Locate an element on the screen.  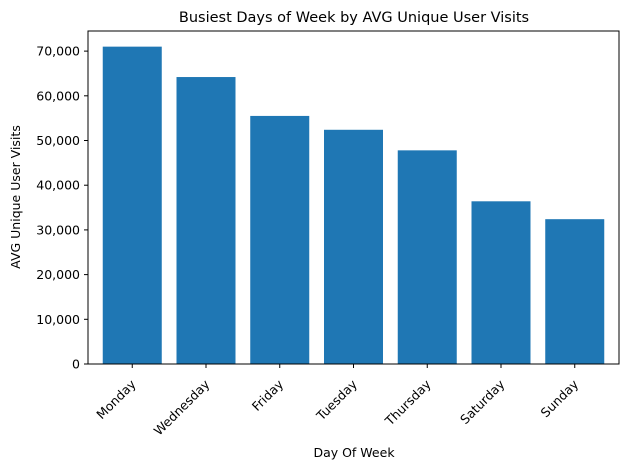
x-tick-label-sunday: Sunday is located at coordinates (560, 398).